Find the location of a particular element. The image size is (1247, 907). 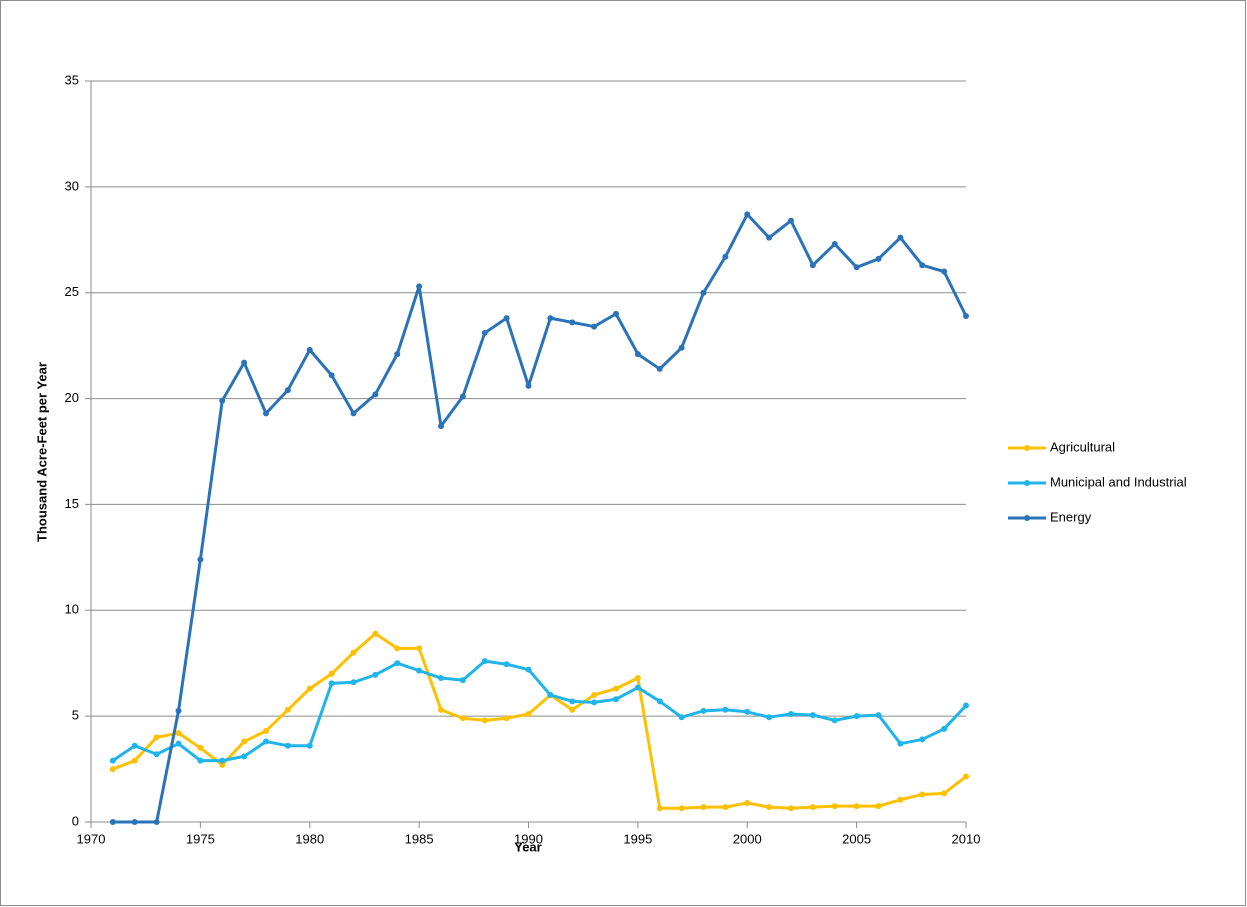

y-tick-label: 10 is located at coordinates (72, 609).